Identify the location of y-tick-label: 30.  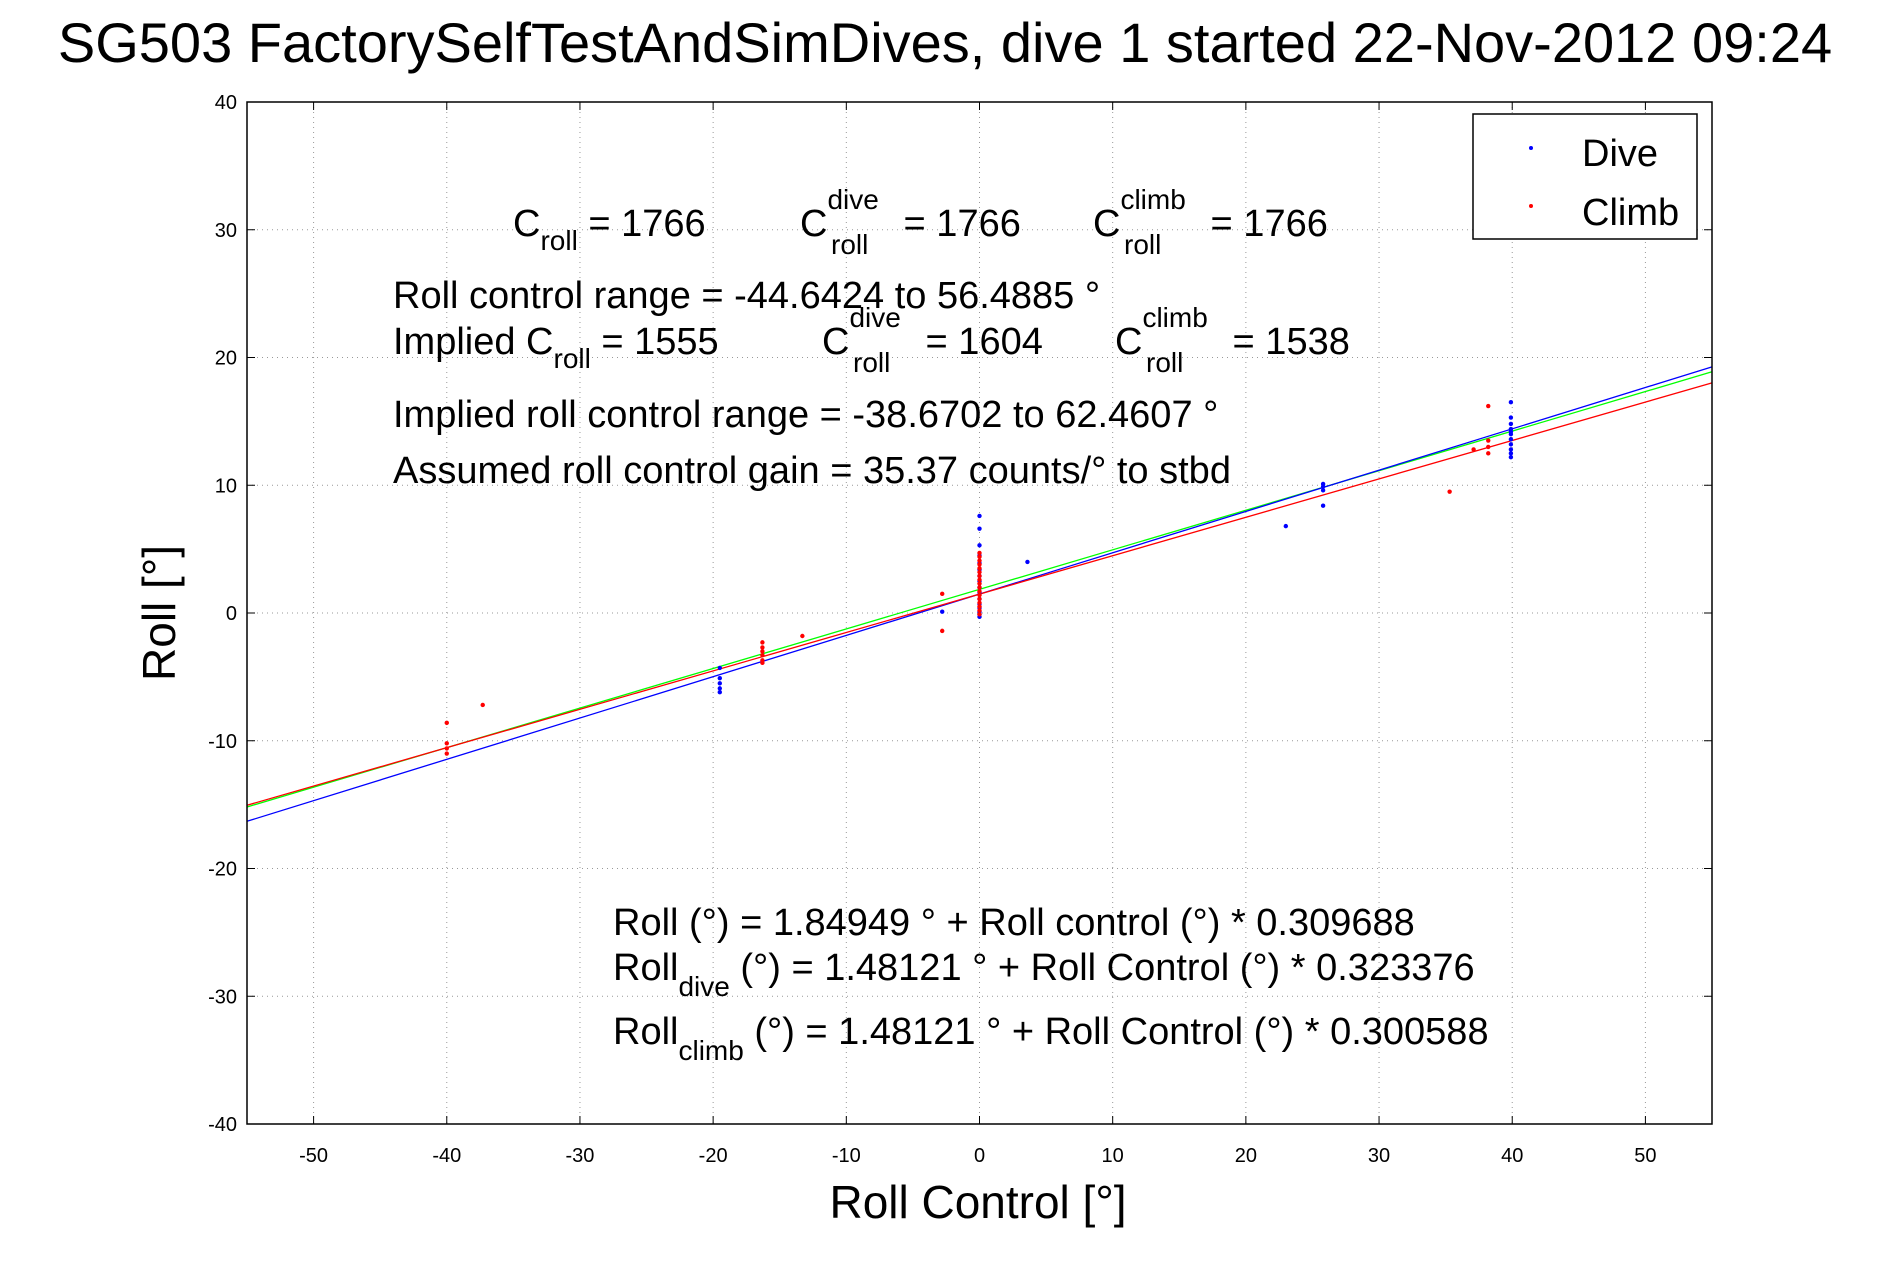
(226, 231).